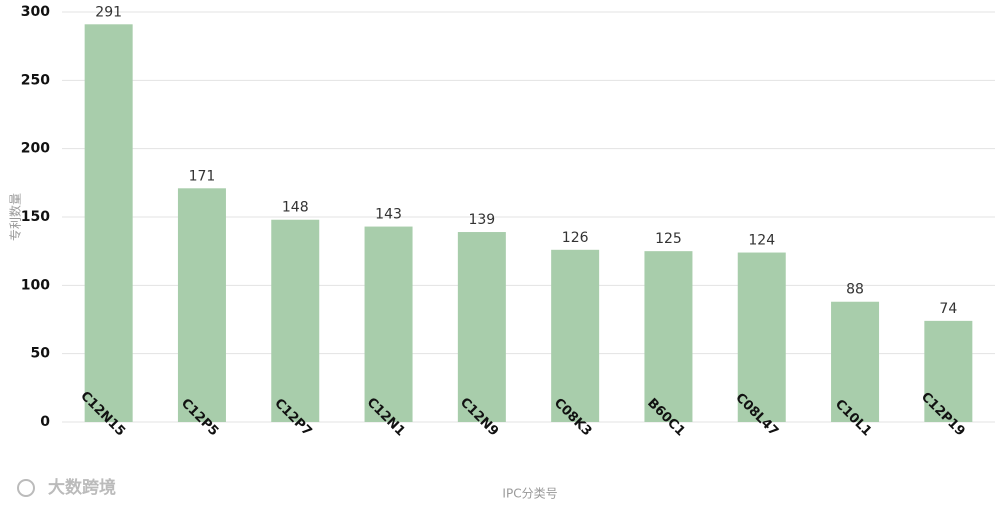 Image resolution: width=1000 pixels, height=506 pixels. I want to click on y-tick-label: 300, so click(35, 12).